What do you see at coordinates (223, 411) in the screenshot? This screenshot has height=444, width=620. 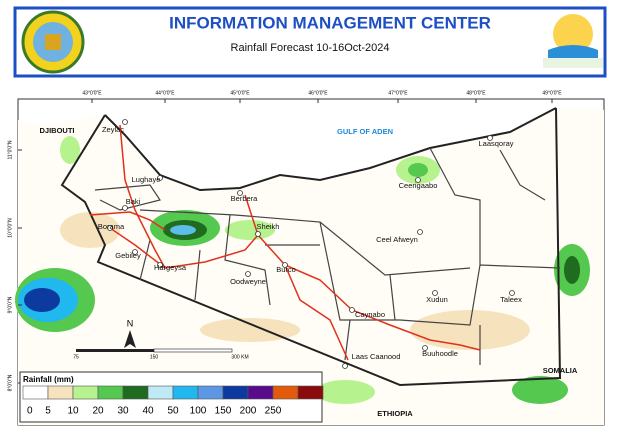 I see `legend-label: 150` at bounding box center [223, 411].